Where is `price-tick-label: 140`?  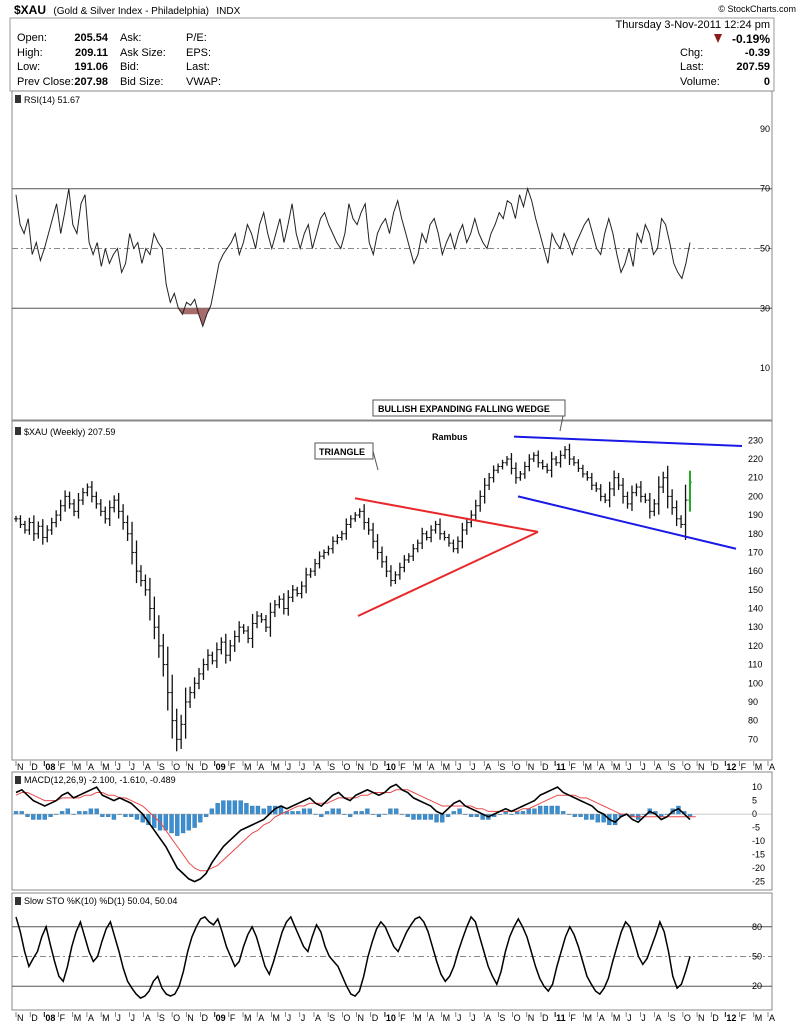 price-tick-label: 140 is located at coordinates (755, 609).